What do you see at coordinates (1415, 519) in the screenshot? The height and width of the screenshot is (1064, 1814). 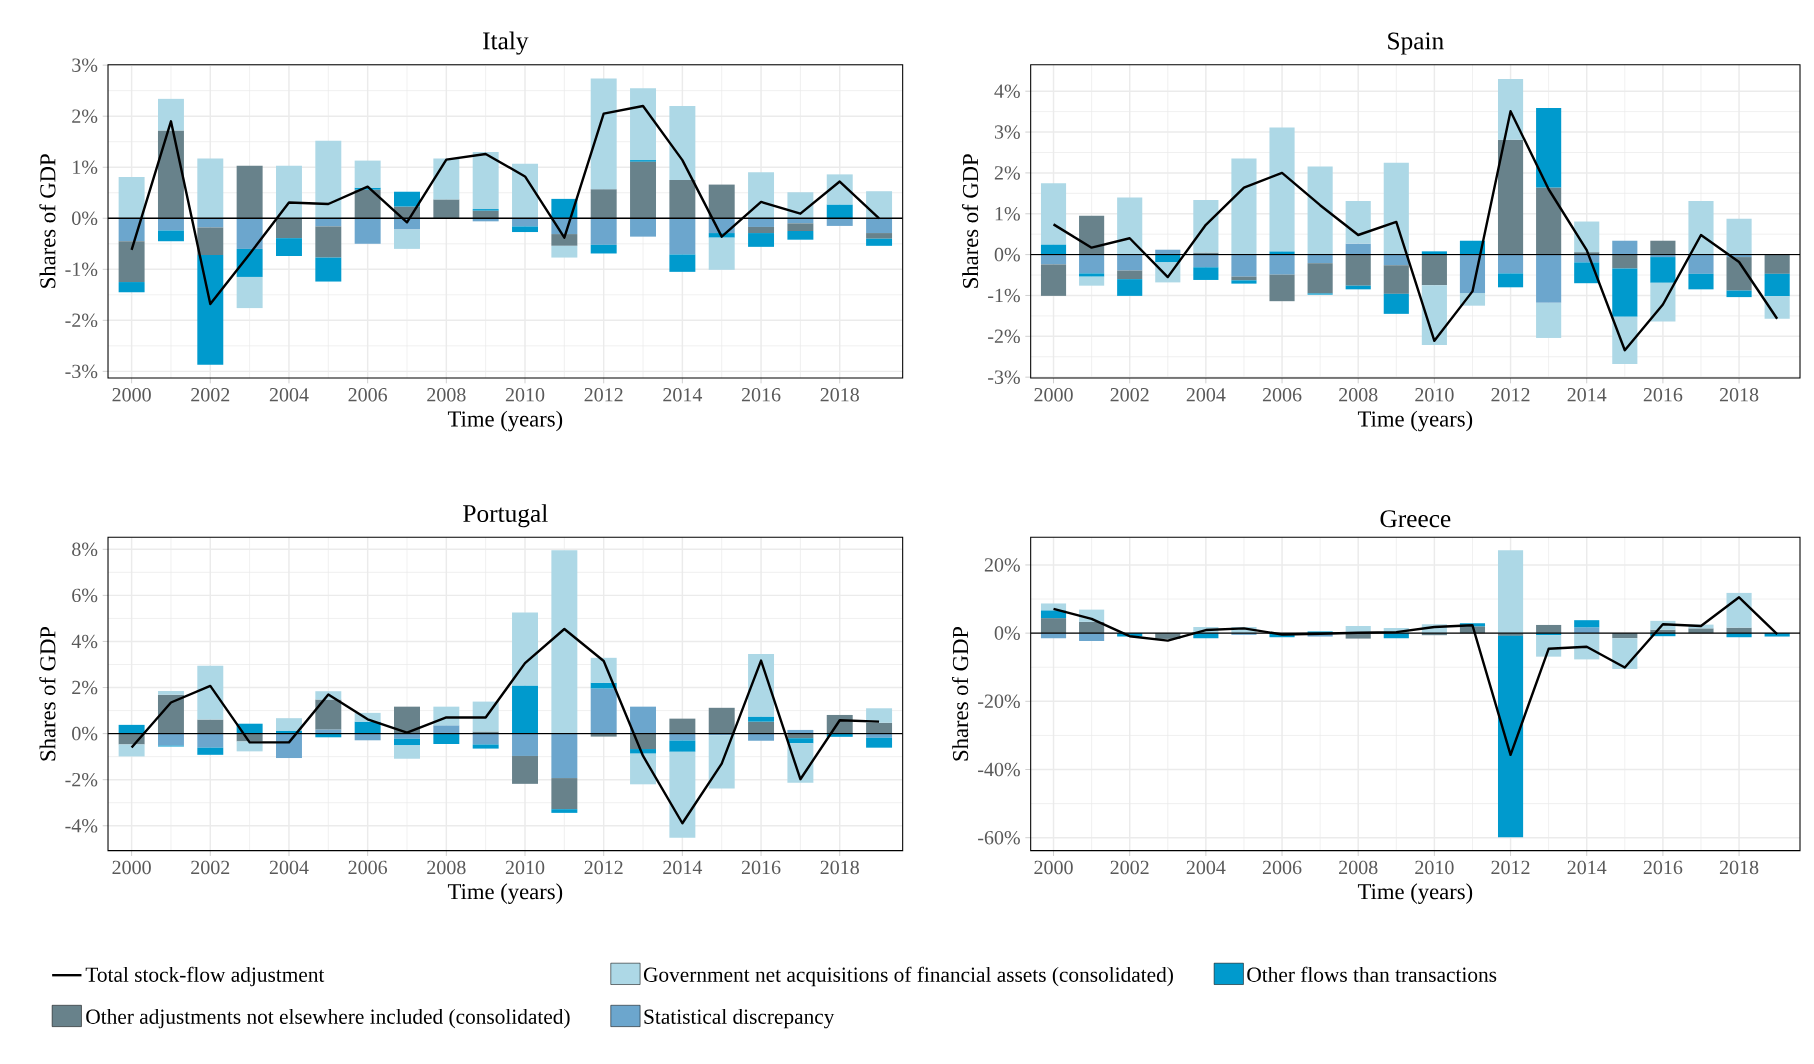 I see `chart-title: Greece` at bounding box center [1415, 519].